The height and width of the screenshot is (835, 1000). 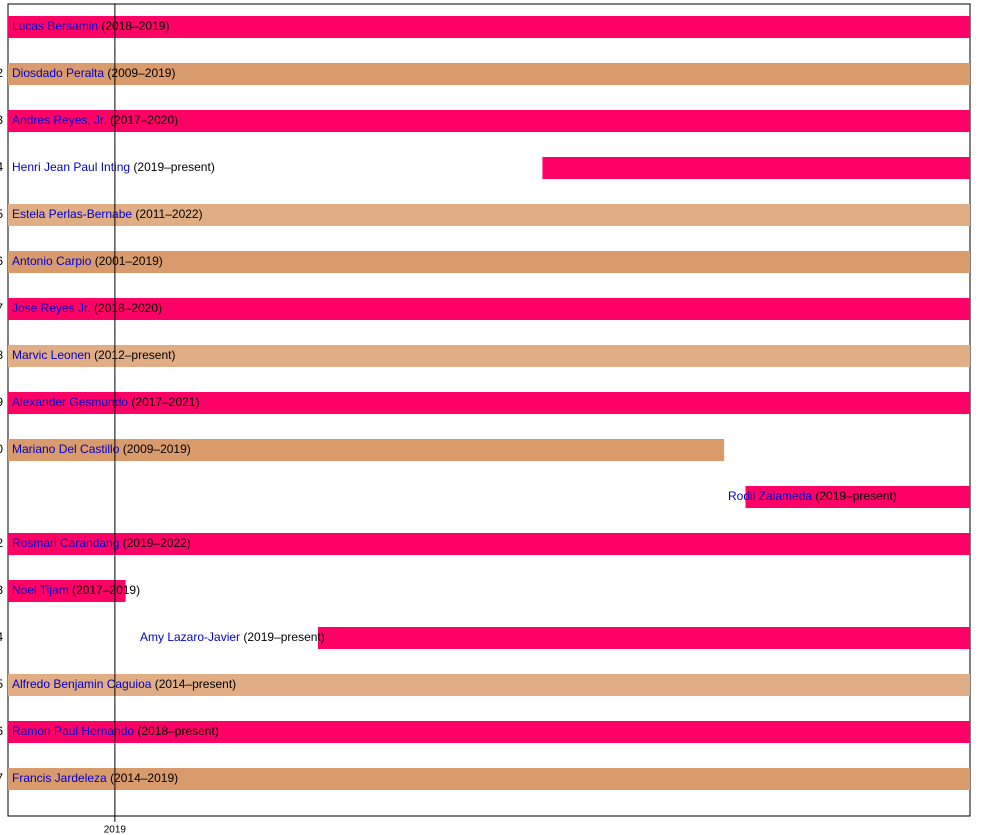 I want to click on justice-name: Alfredo Benjamin Caguioa, so click(x=82, y=684).